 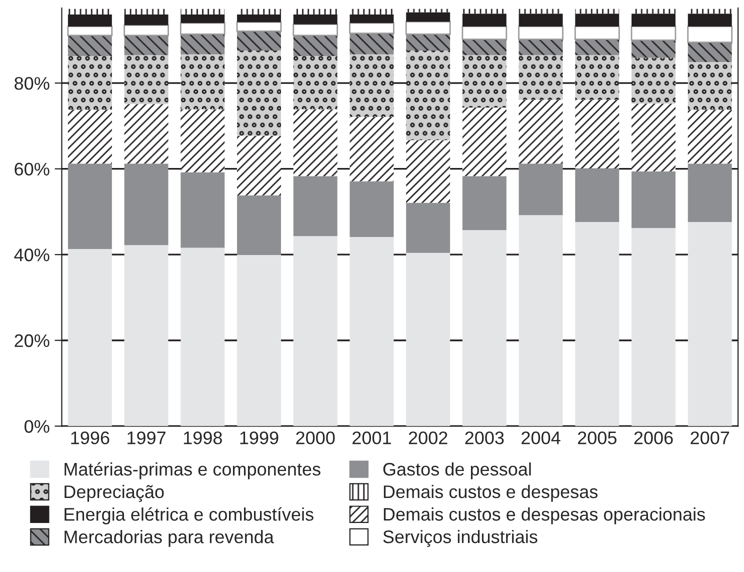 I want to click on legend-label: Mercadorias para revenda, so click(x=169, y=538).